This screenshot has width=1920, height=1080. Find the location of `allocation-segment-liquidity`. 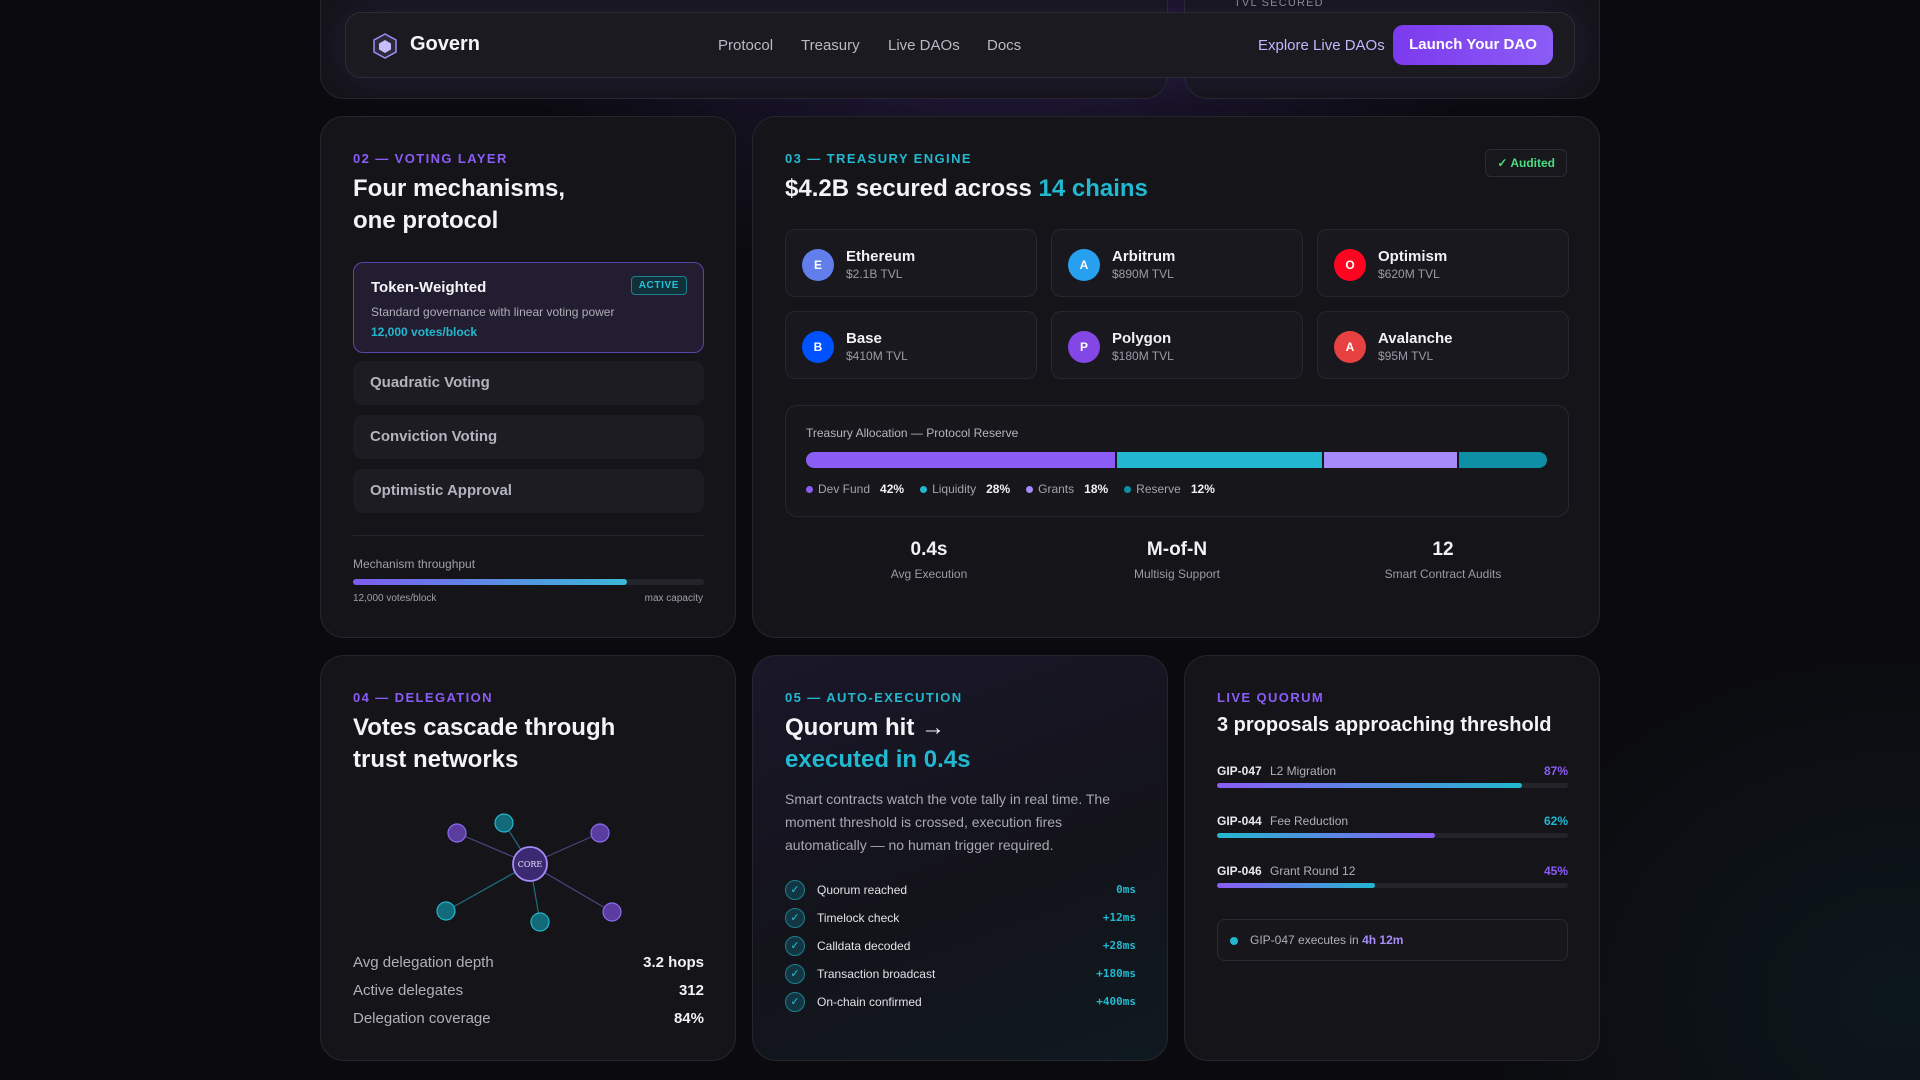

allocation-segment-liquidity is located at coordinates (1219, 460).